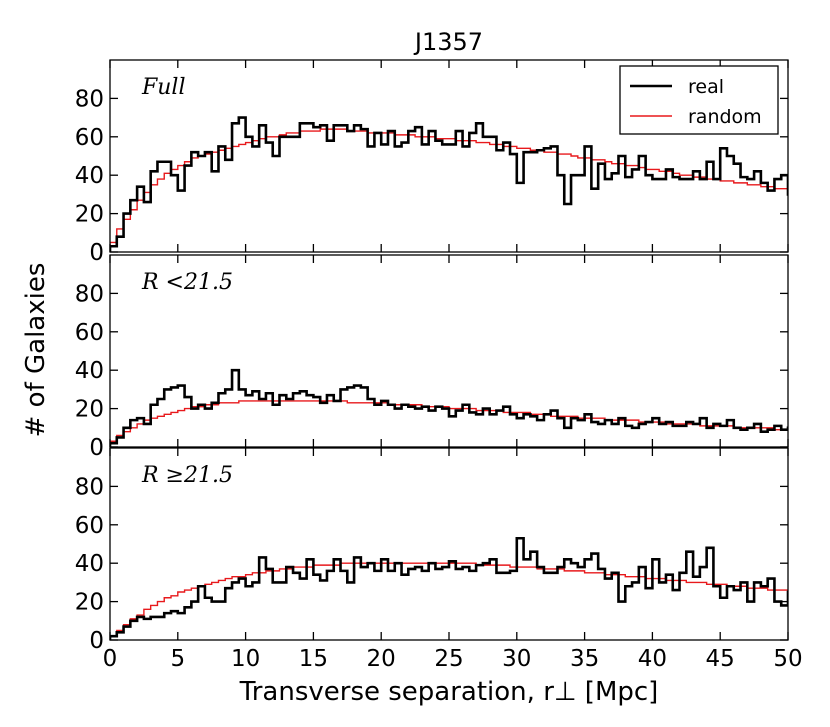 The image size is (830, 727). I want to click on panel-label: Full, so click(163, 87).